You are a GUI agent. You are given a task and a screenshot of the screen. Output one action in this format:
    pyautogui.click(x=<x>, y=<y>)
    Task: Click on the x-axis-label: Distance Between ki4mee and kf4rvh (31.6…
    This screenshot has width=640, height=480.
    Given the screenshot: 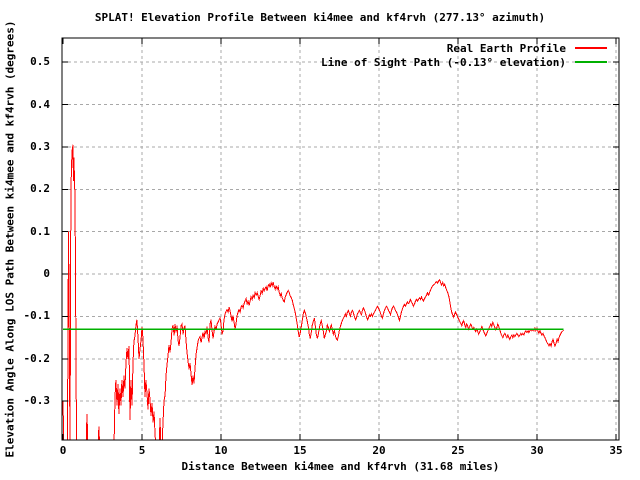 What is the action you would take?
    pyautogui.click(x=340, y=466)
    